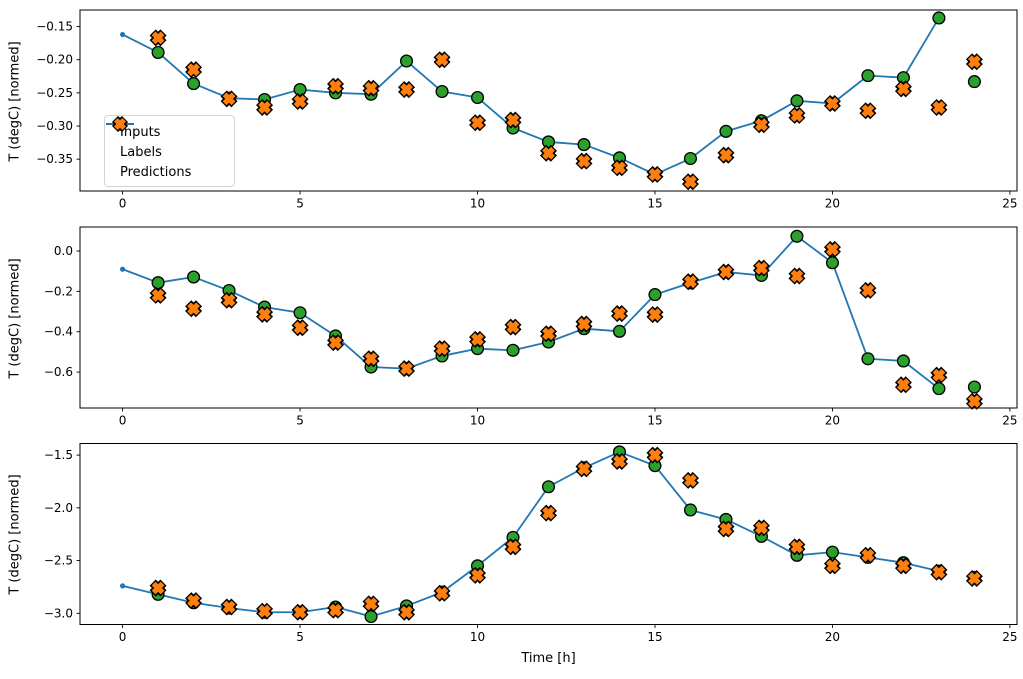  What do you see at coordinates (58, 613) in the screenshot?
I see `y-tick-label: −3.0` at bounding box center [58, 613].